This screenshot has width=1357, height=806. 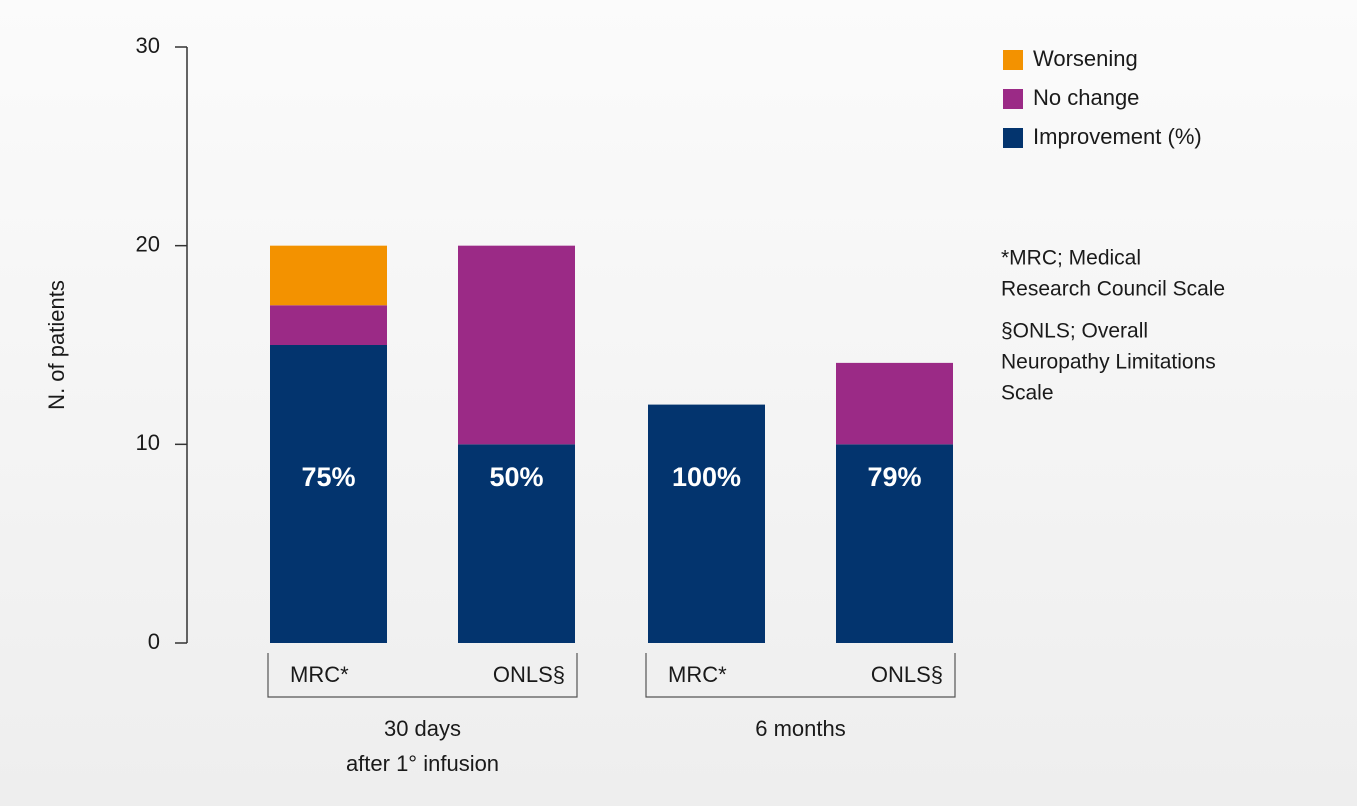 I want to click on y-tick-label: 10, so click(x=148, y=442).